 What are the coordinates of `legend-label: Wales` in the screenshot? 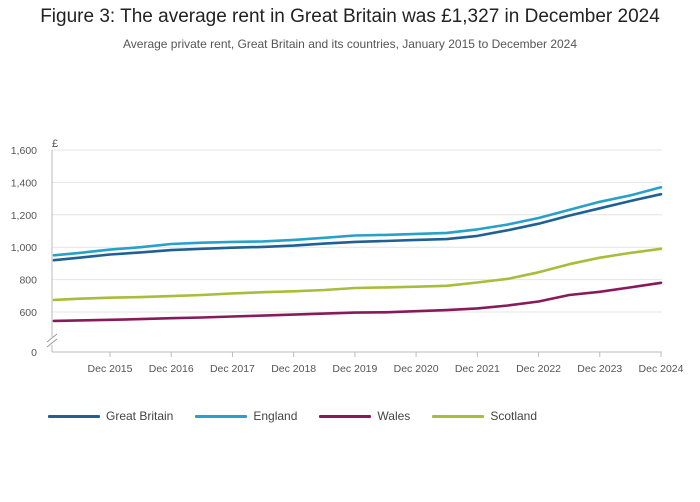 It's located at (394, 416).